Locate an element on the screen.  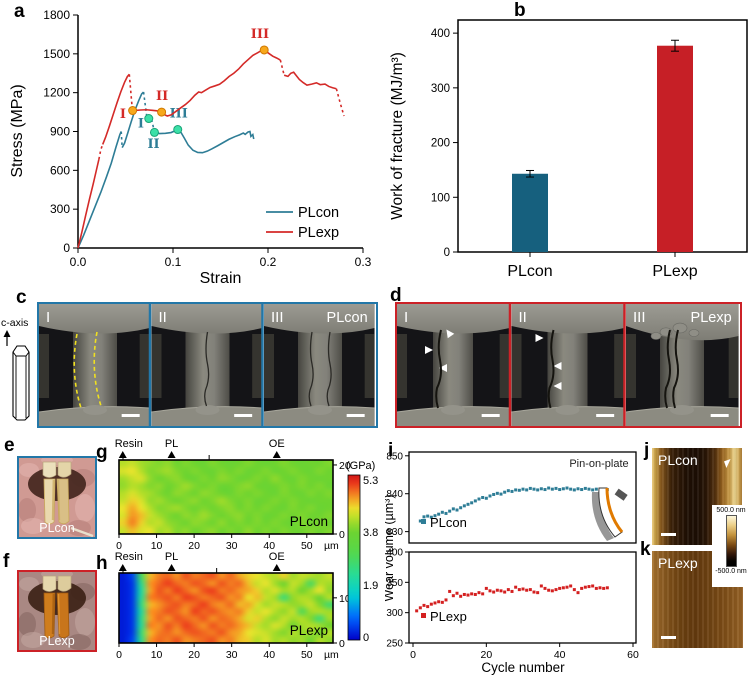
colorbar-tick-label: 3.8 is located at coordinates (370, 533).